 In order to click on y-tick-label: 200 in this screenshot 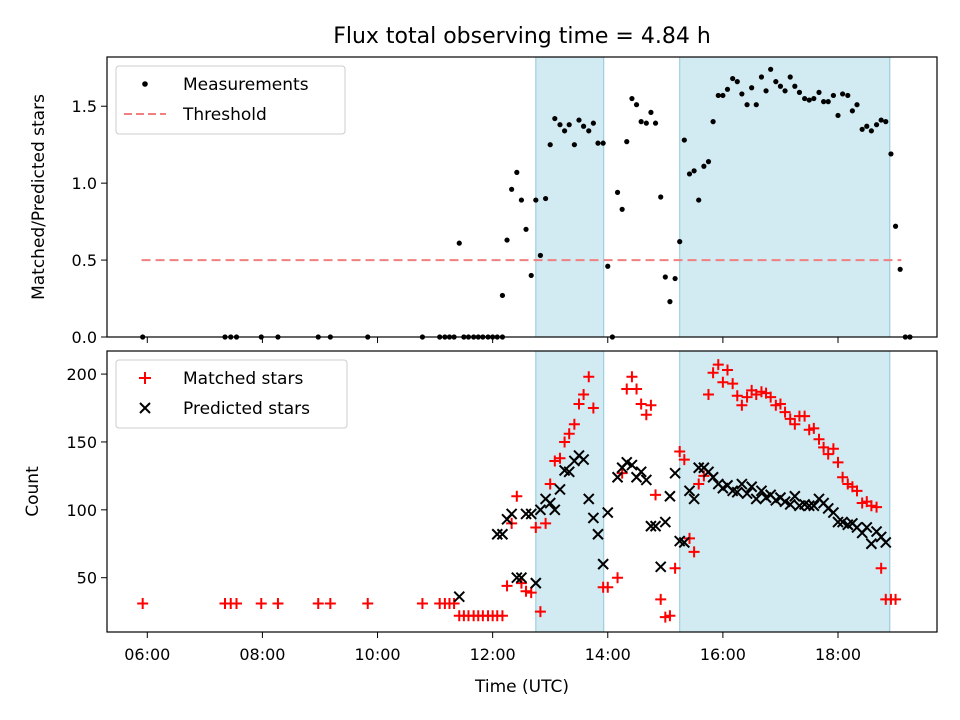, I will do `click(81, 374)`.